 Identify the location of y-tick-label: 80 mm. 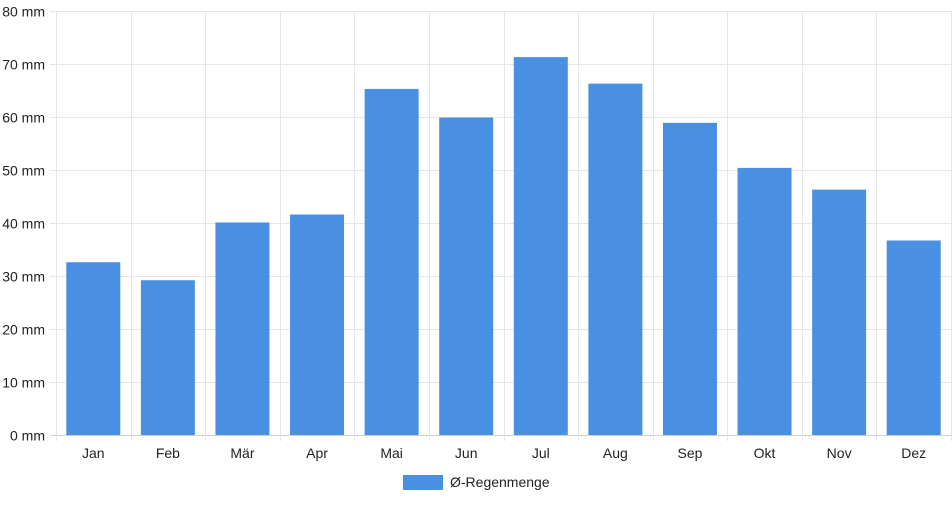
(23, 12).